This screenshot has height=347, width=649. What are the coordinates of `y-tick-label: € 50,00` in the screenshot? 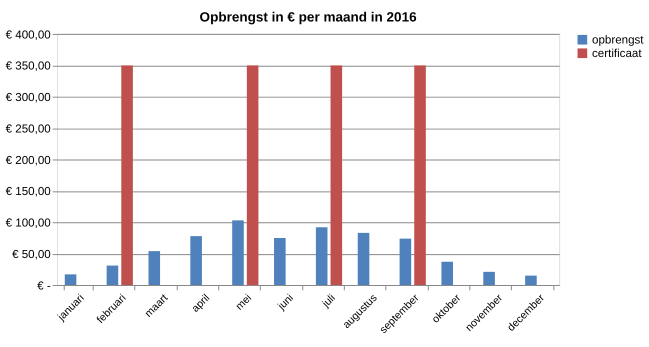 It's located at (31, 254).